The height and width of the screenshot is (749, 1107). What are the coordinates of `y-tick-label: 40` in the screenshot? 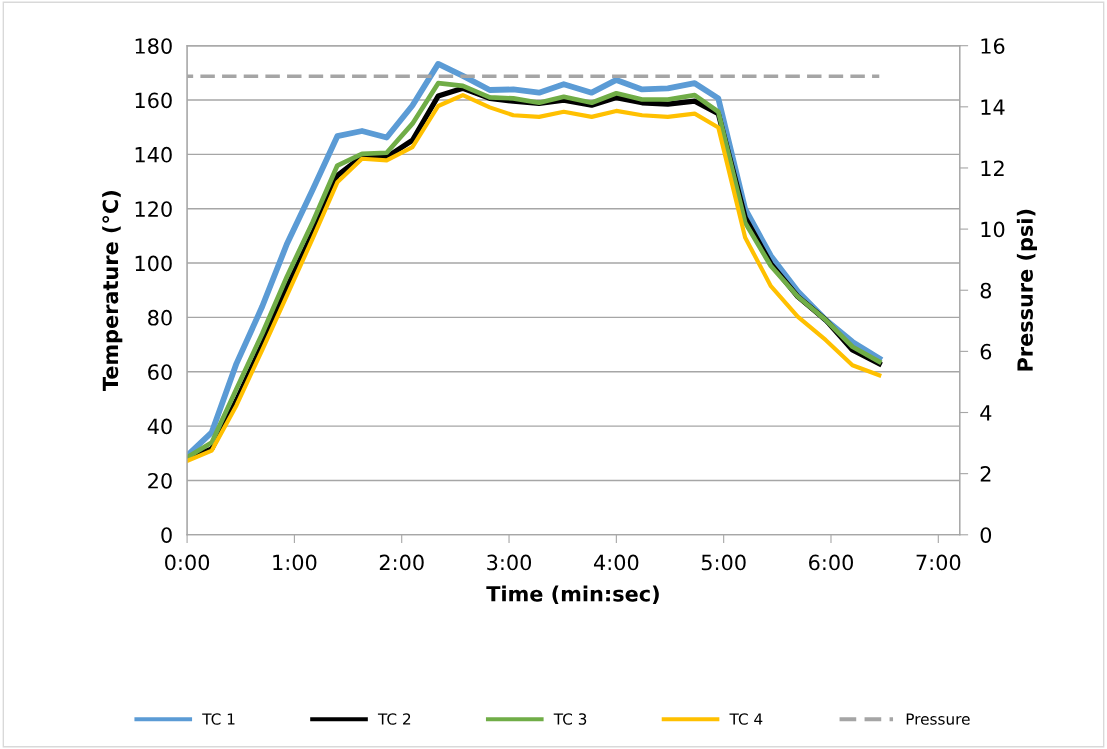 It's located at (159, 426).